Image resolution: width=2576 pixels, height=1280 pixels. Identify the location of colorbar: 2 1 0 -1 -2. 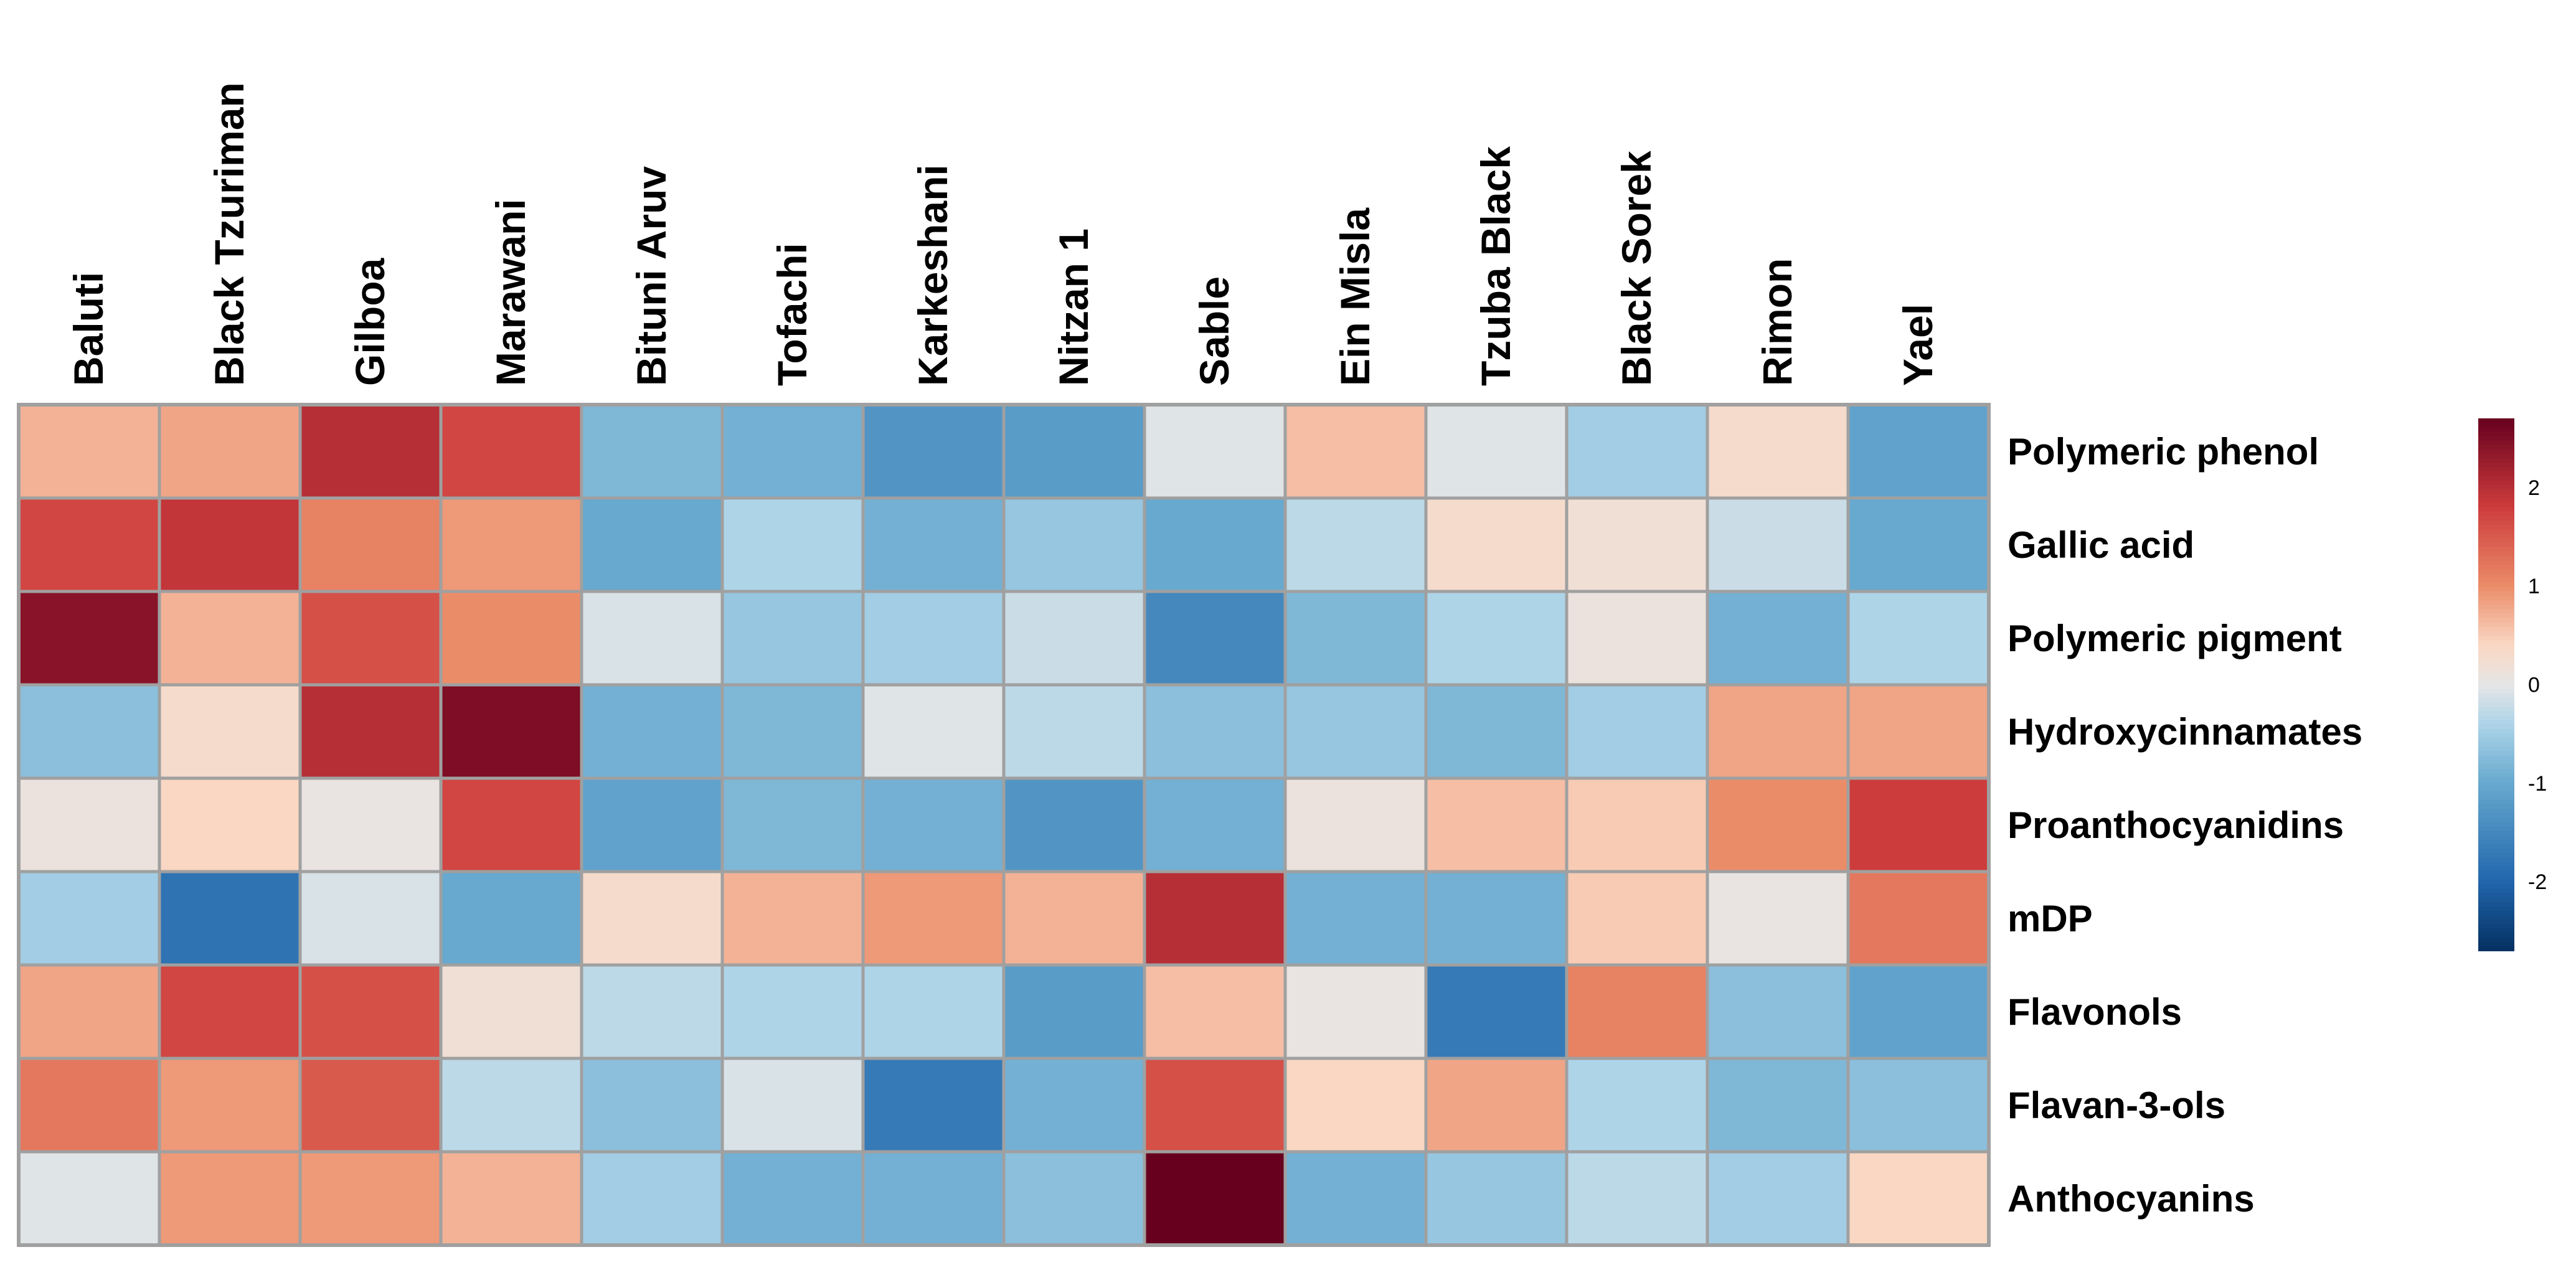
(2512, 684).